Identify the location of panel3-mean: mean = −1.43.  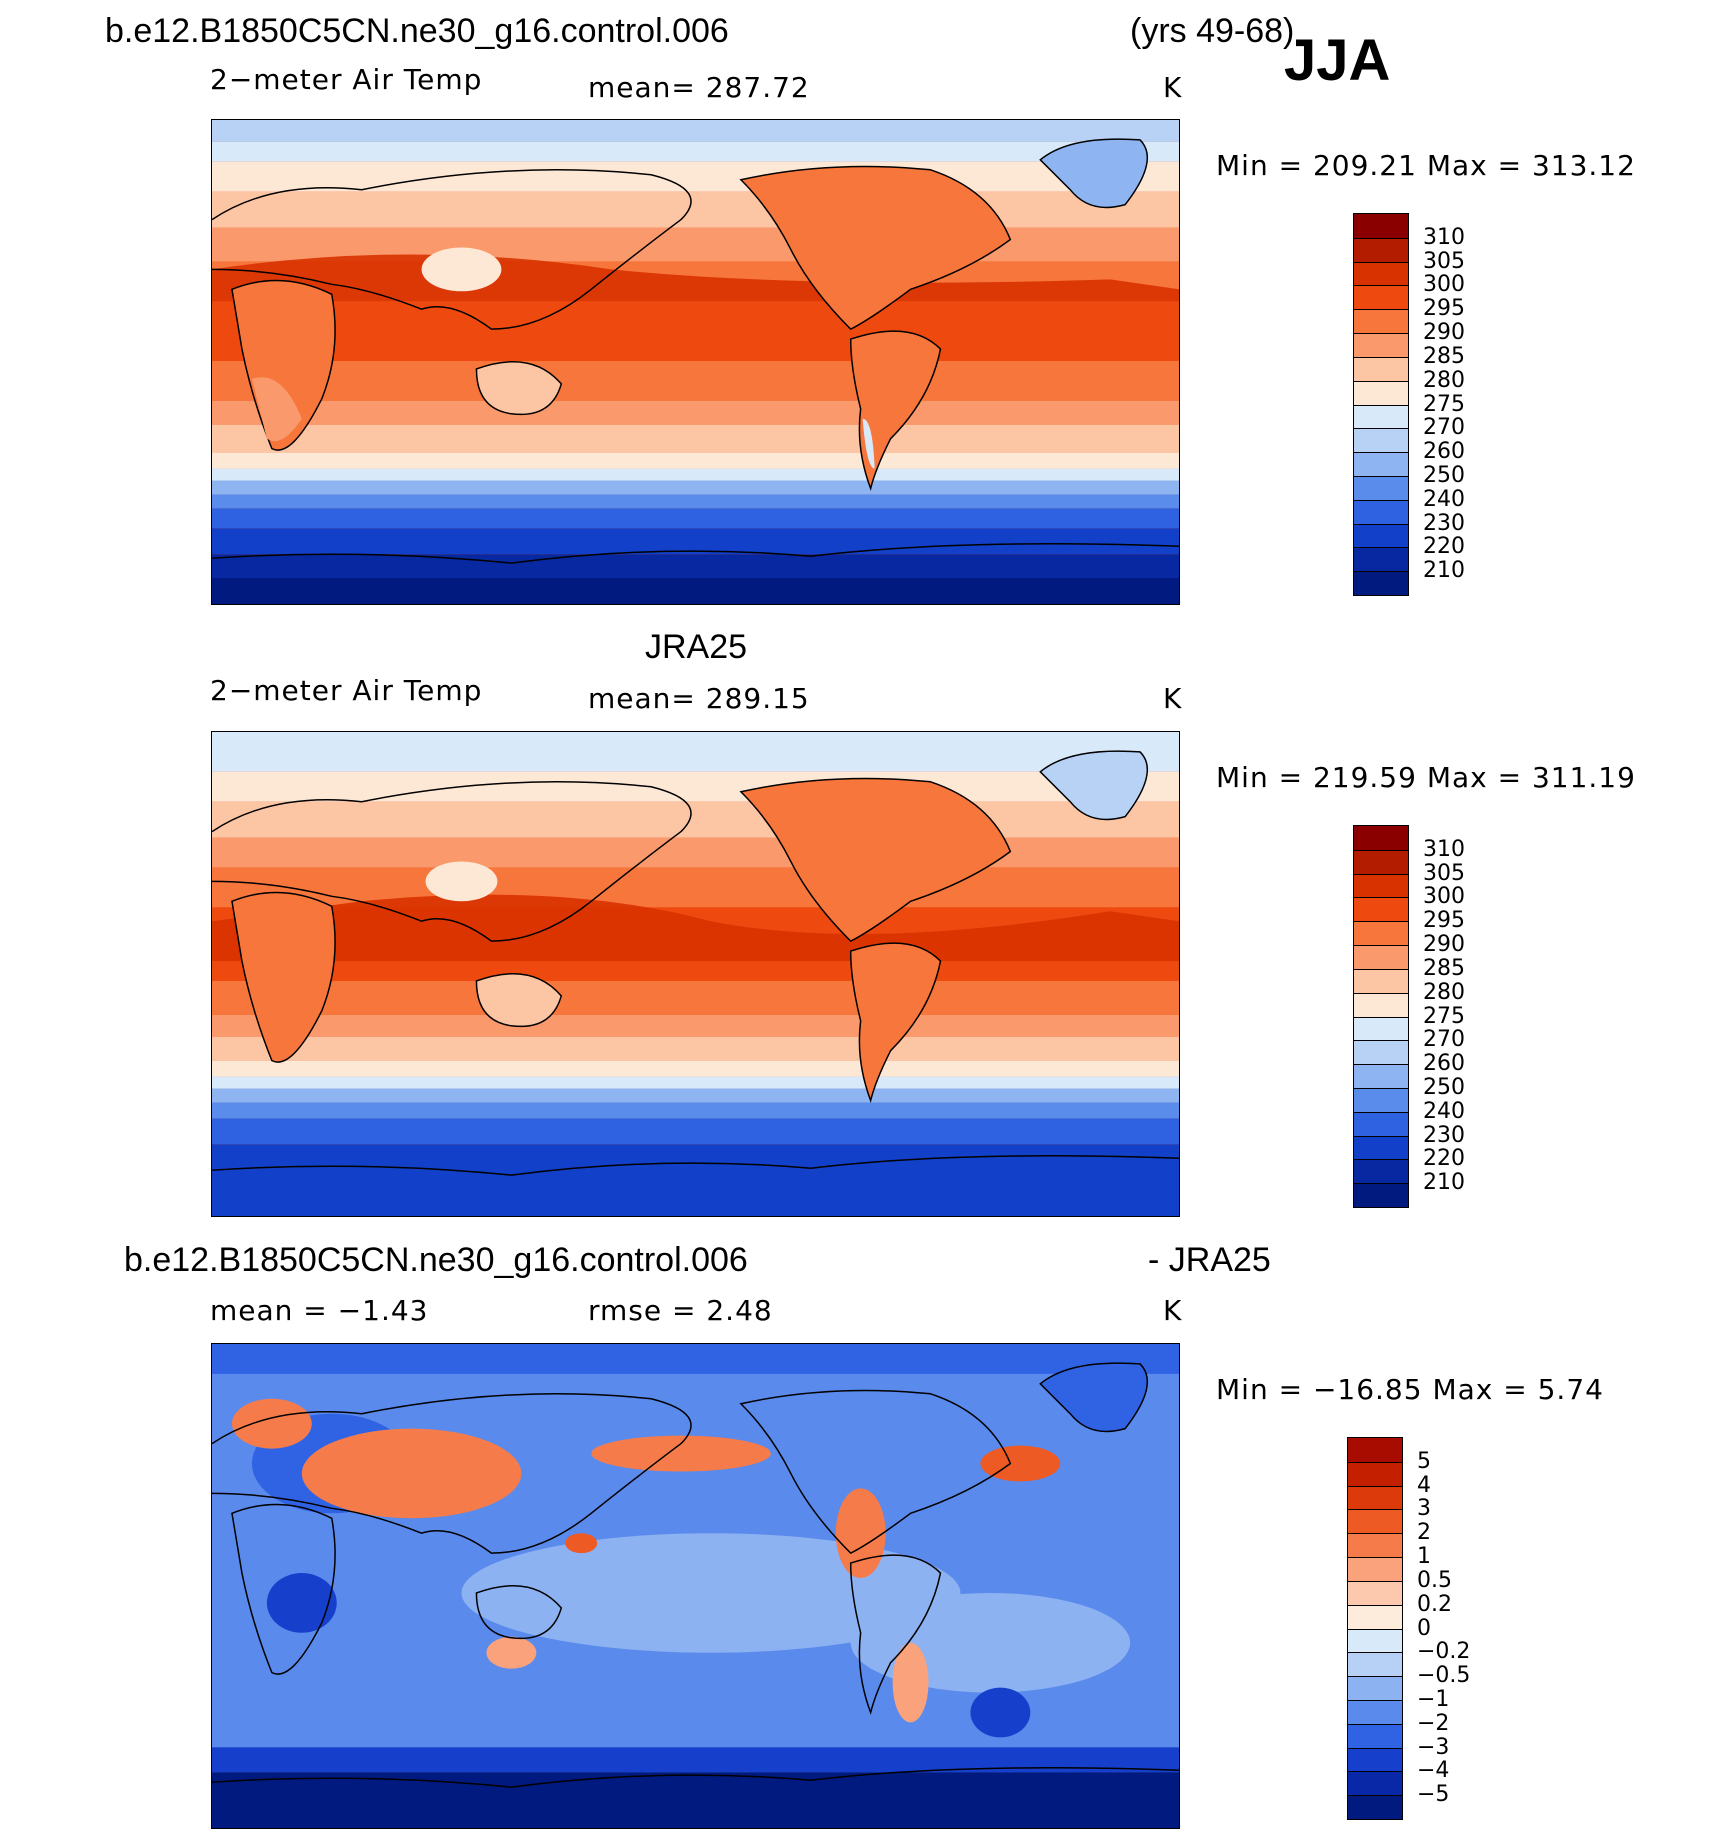
(319, 1310).